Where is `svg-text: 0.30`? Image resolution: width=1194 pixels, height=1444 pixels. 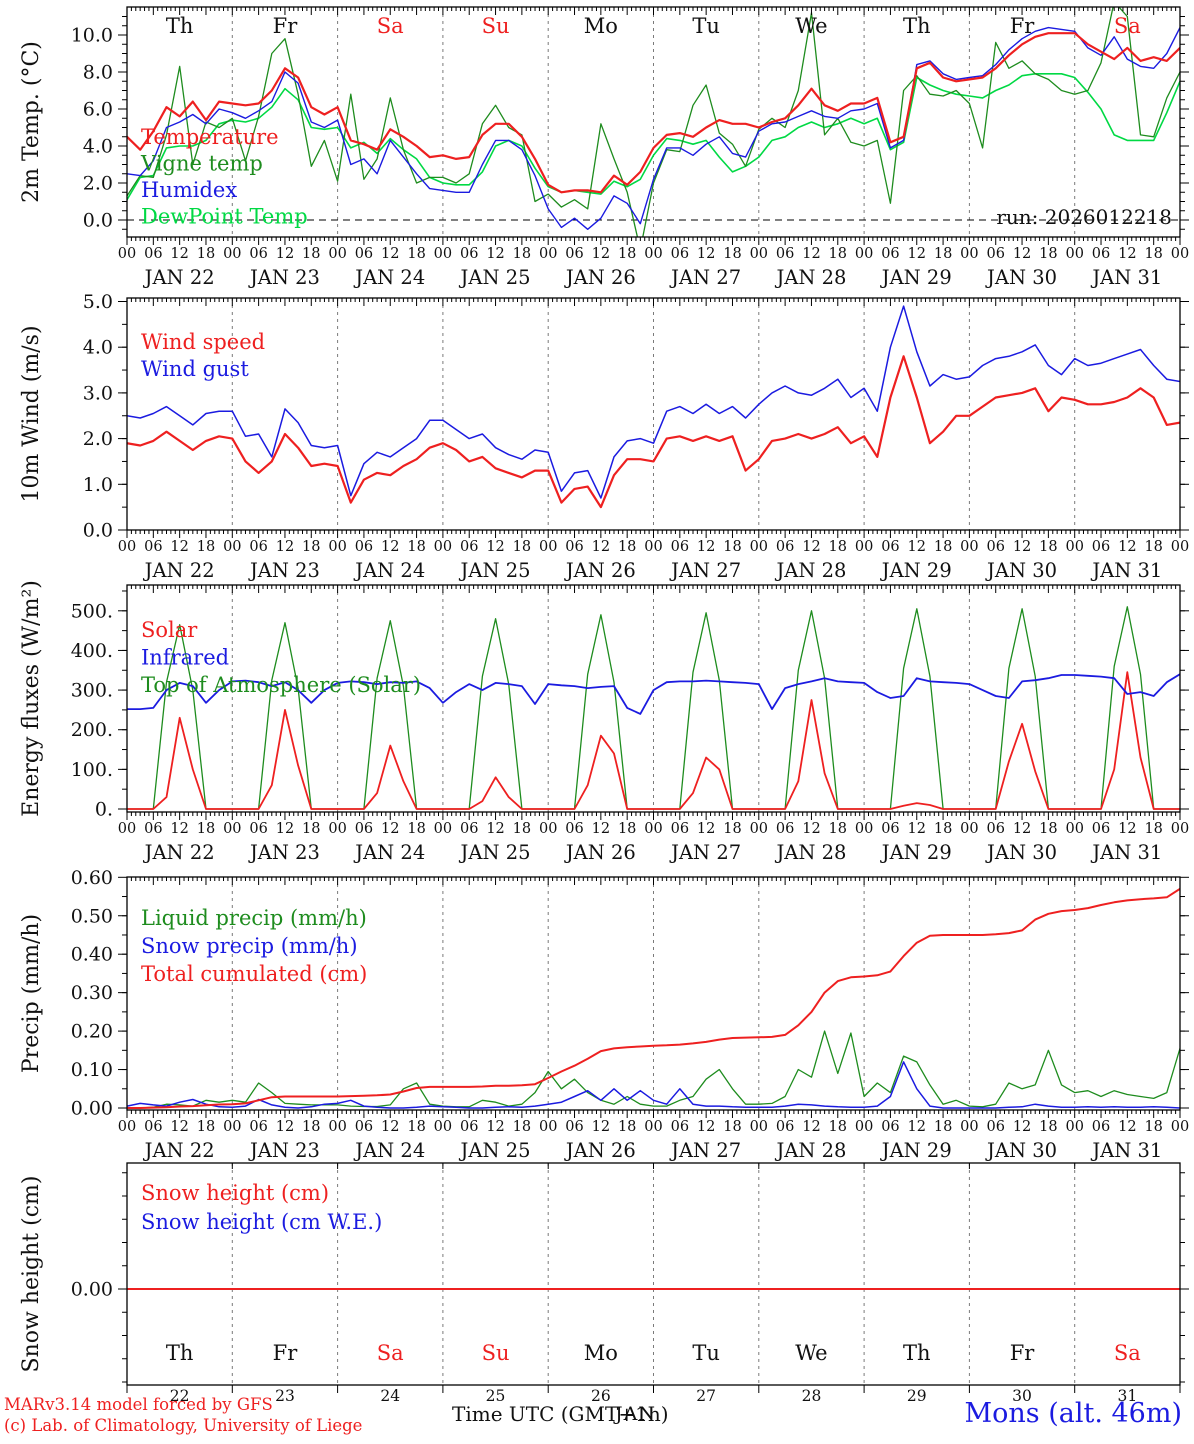
svg-text: 0.30 is located at coordinates (92, 993).